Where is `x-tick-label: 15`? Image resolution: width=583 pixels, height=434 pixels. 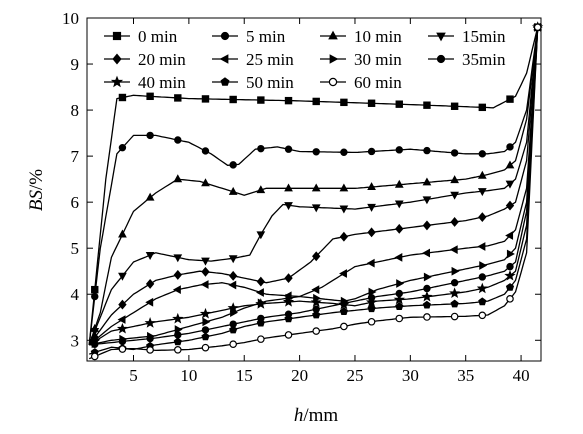
x-tick-label: 15 is located at coordinates (244, 375).